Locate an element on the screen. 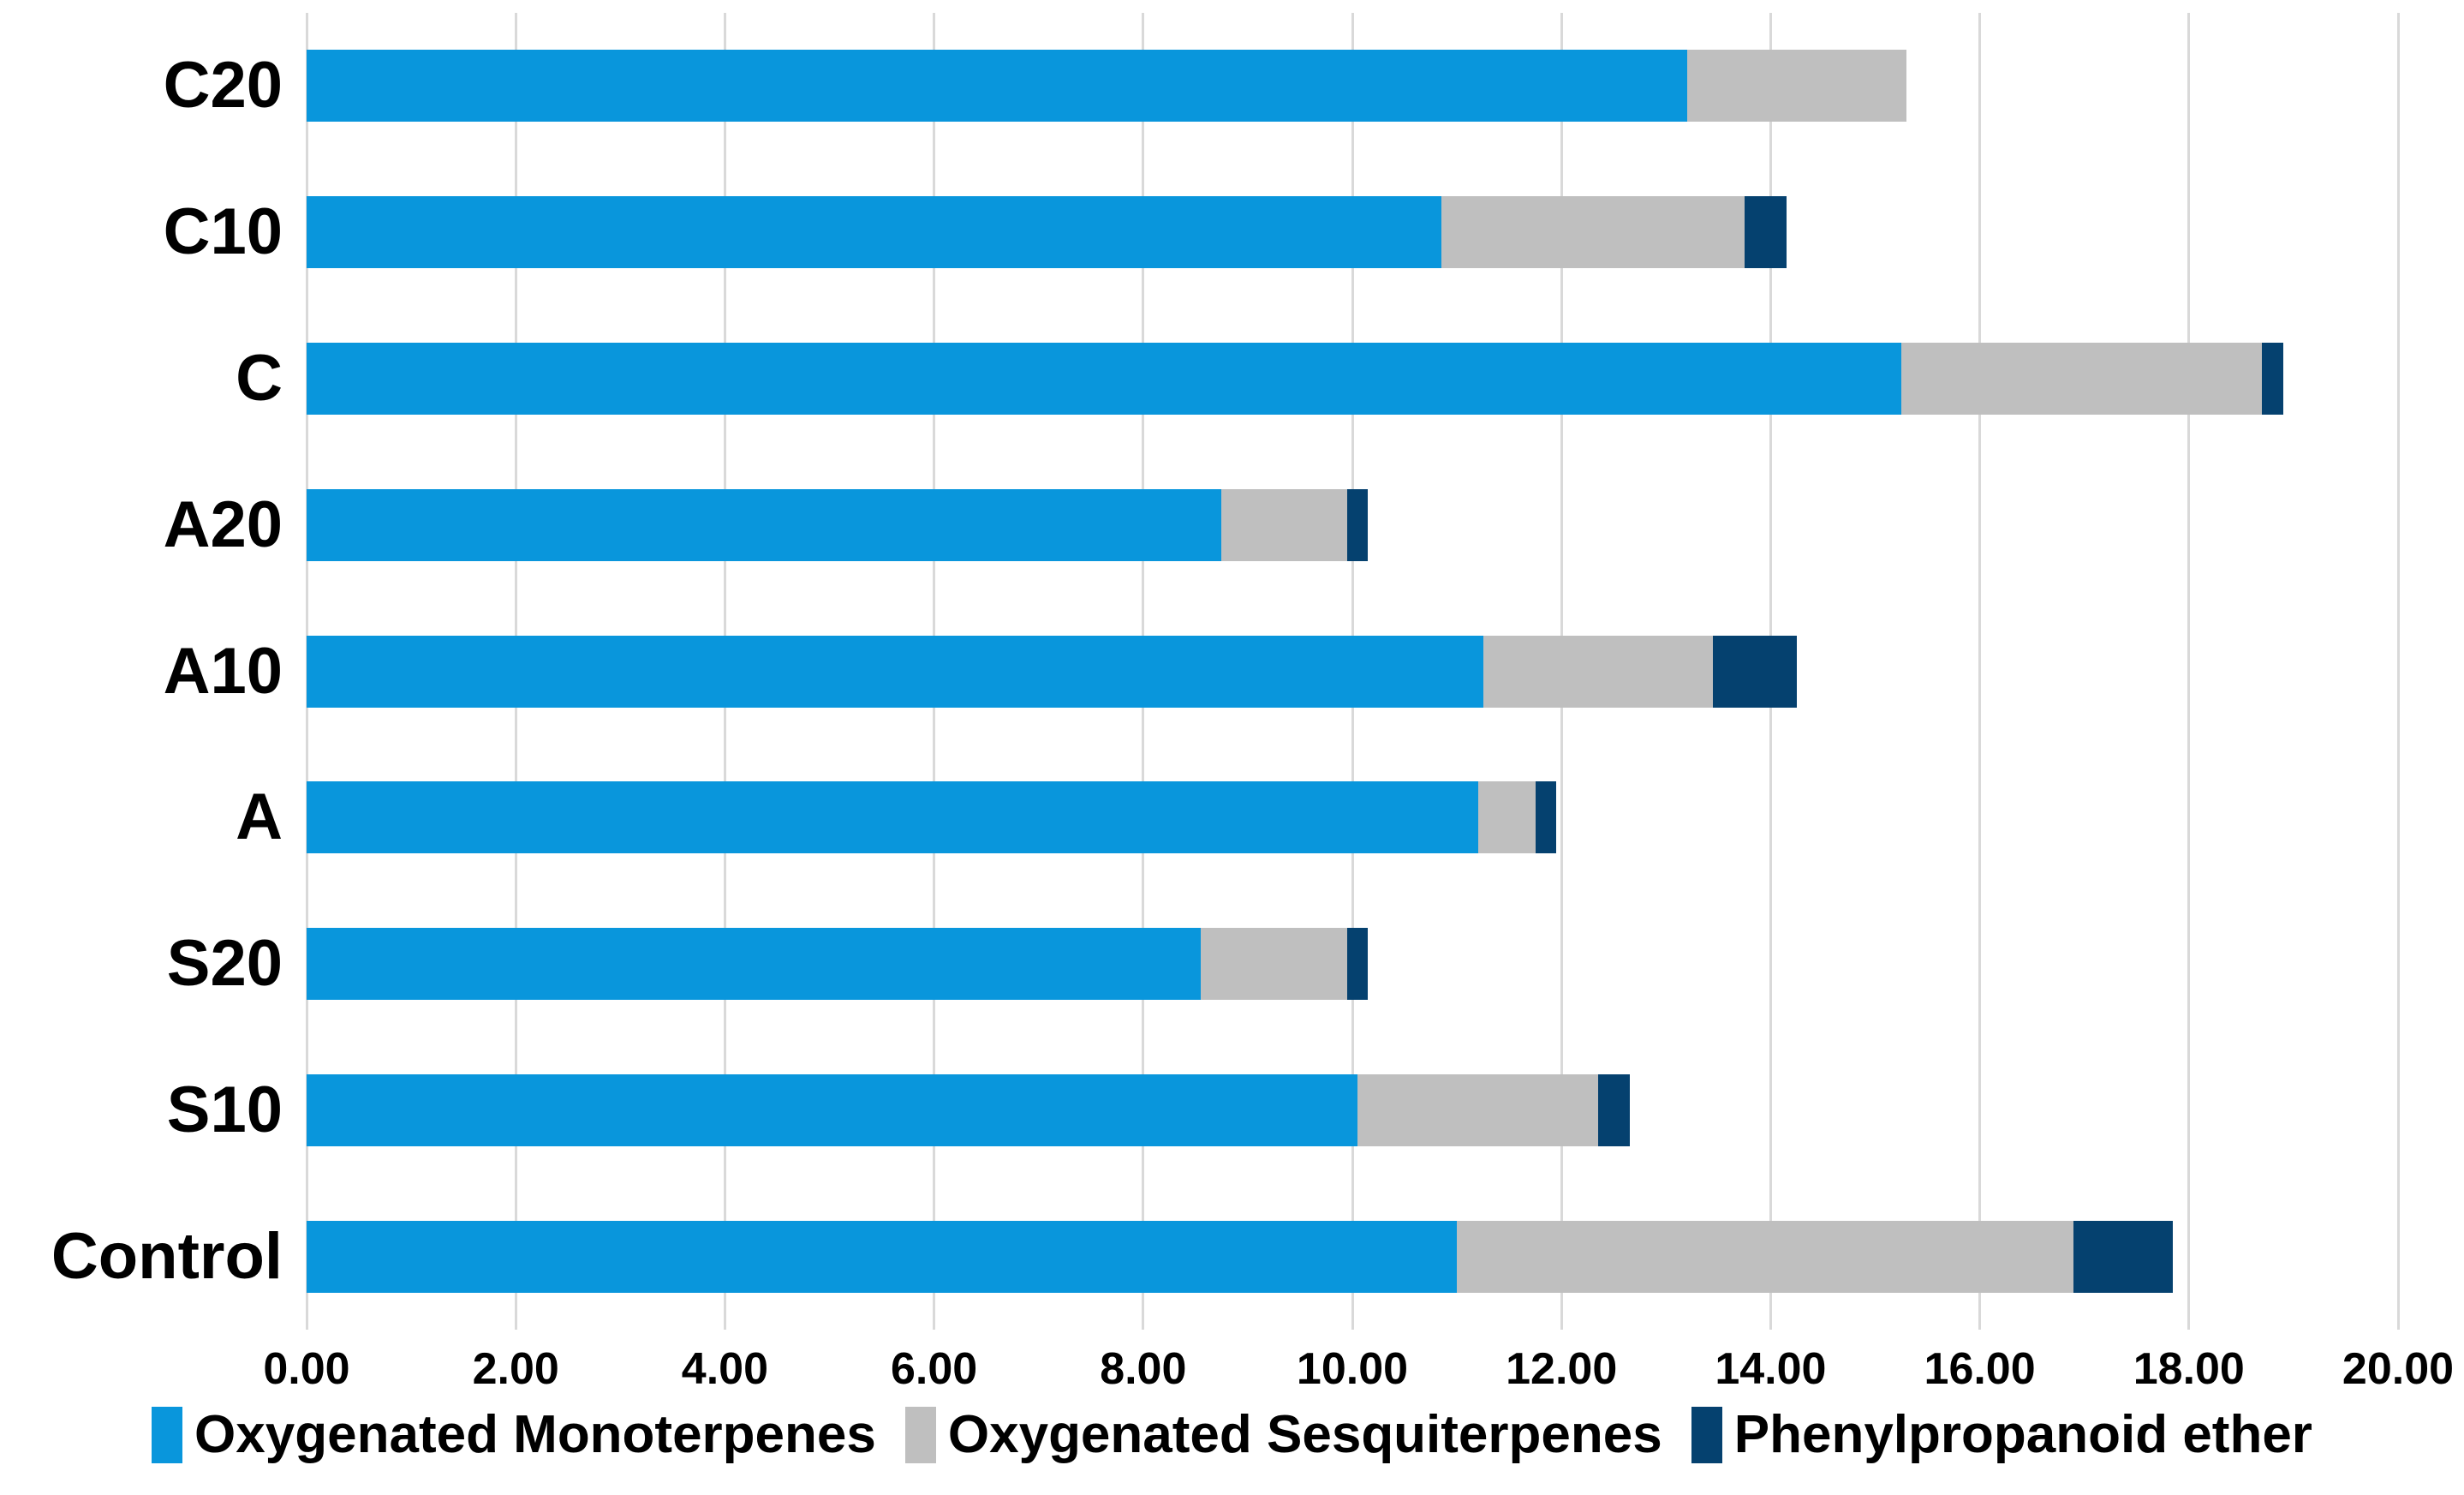 The image size is (2464, 1495). x-tick-label: 20.00 is located at coordinates (2398, 1369).